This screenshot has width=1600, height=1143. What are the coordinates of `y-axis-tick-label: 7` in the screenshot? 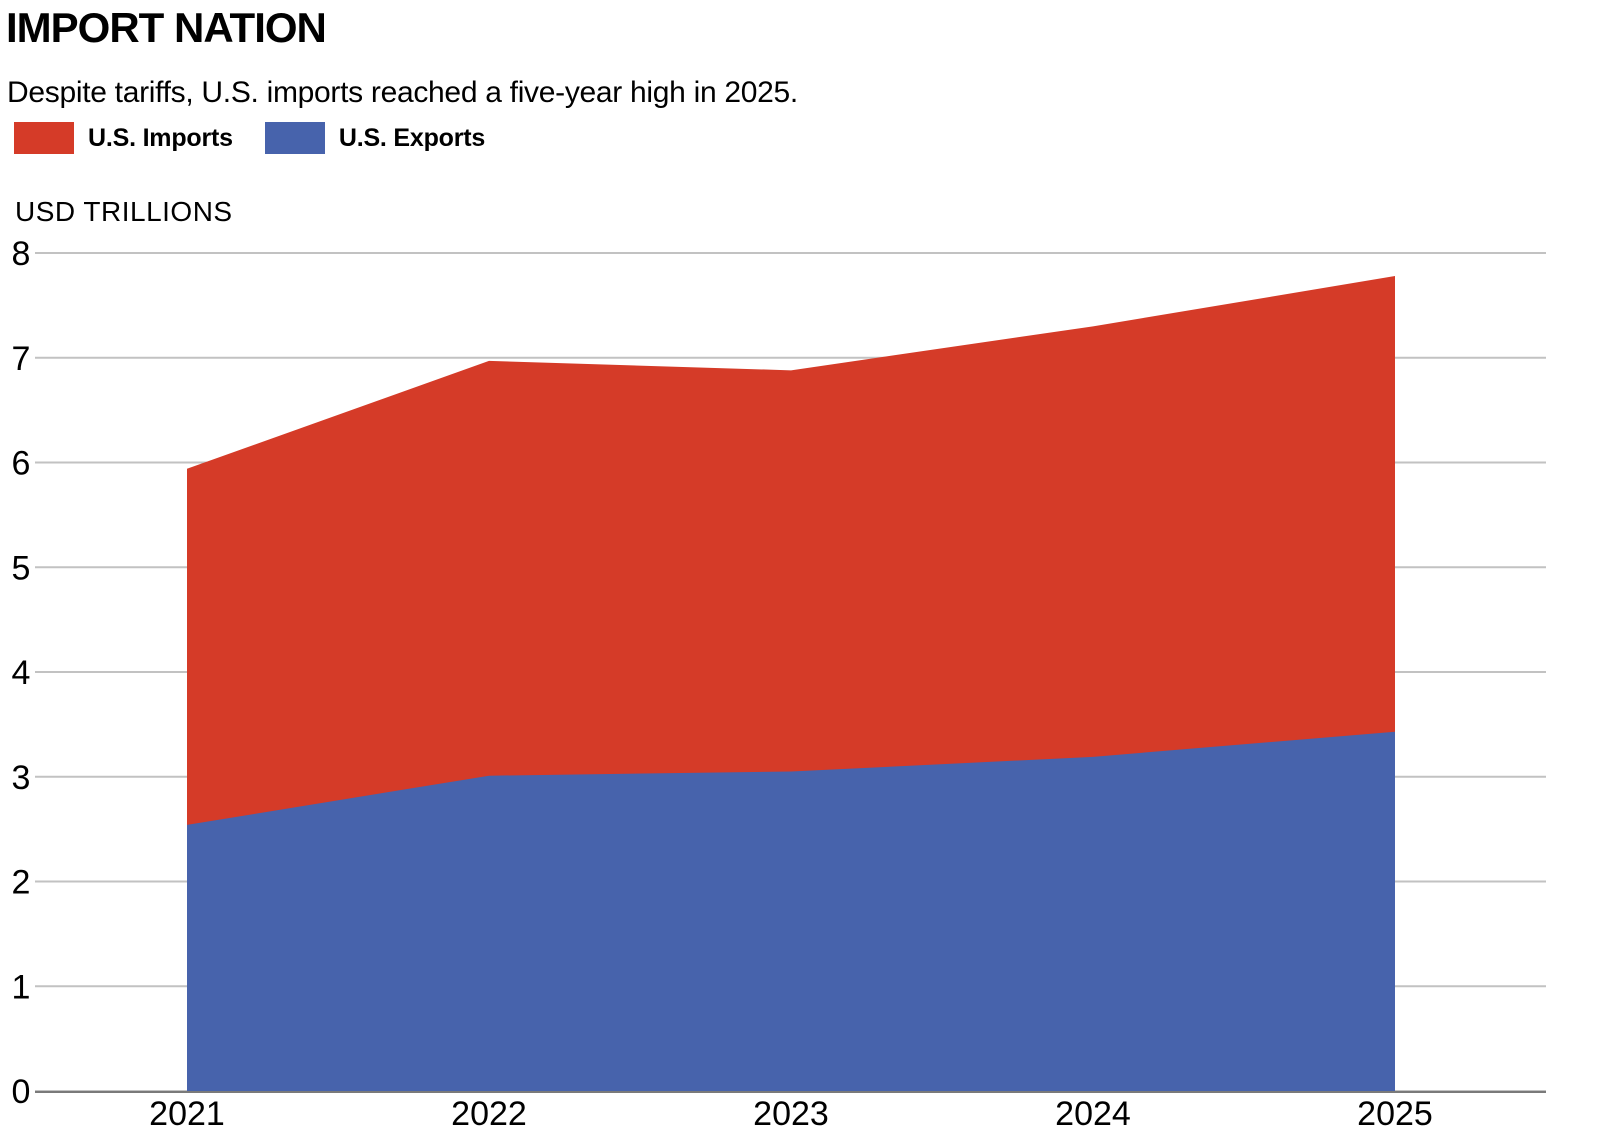 It's located at (21, 359).